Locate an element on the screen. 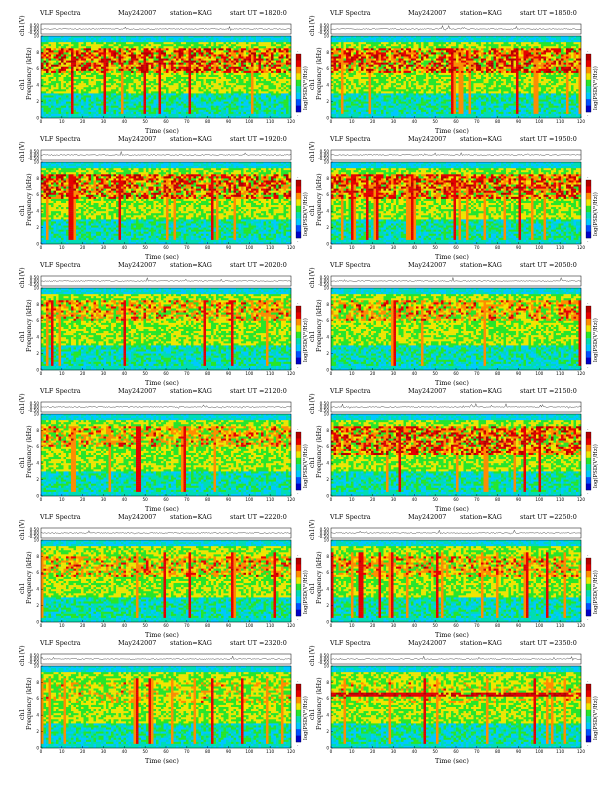 This screenshot has width=612, height=792. spectrogram-cells is located at coordinates (456, 77).